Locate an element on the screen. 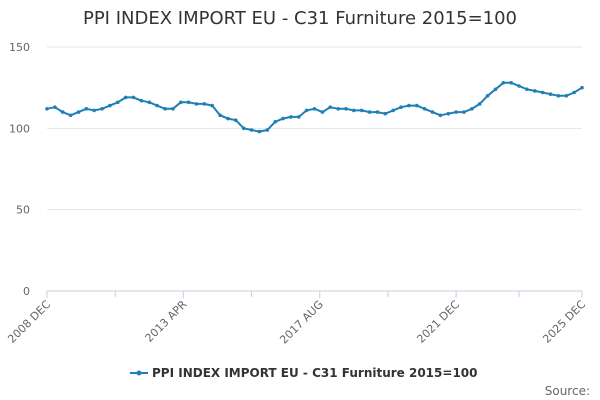 Image resolution: width=600 pixels, height=400 pixels. source-label: Source: is located at coordinates (567, 391).